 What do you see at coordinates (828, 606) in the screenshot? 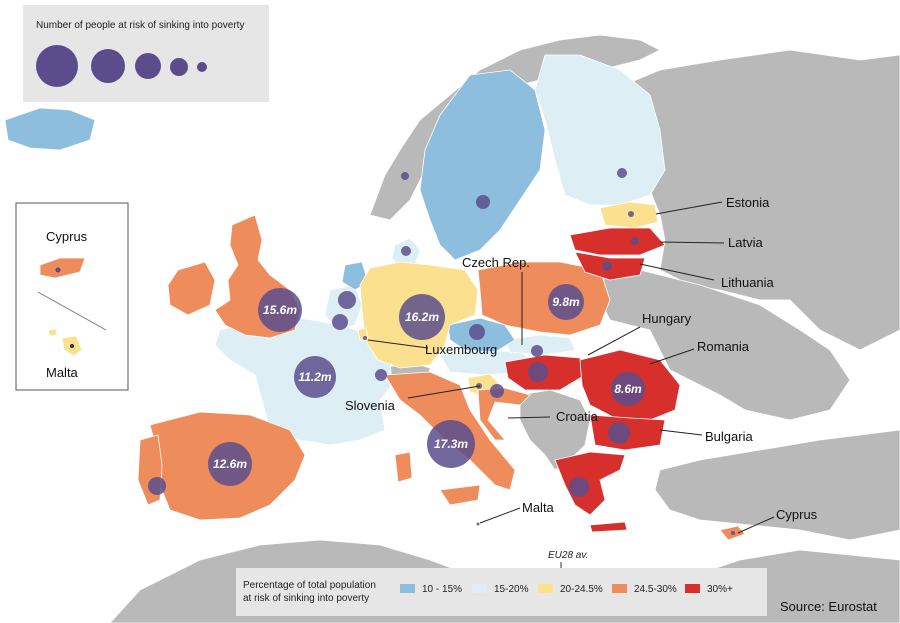
I see `source-credit: Source: Eurostat` at bounding box center [828, 606].